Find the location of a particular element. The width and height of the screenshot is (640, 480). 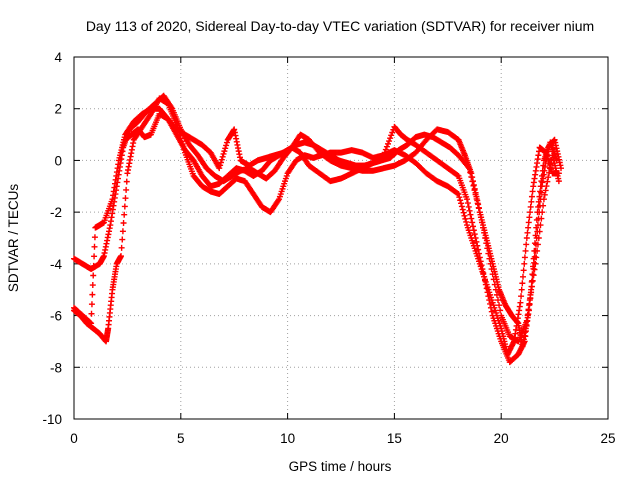

y-axis-label: SDTVAR / TECUs is located at coordinates (13, 238).